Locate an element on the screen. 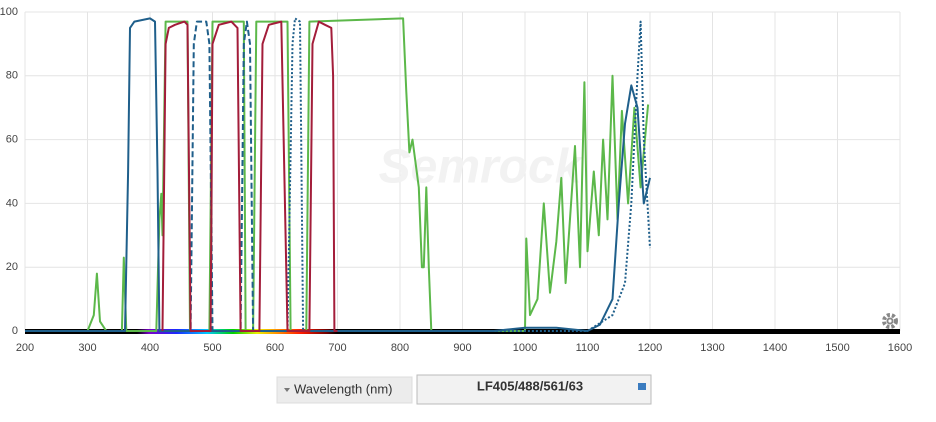 The image size is (936, 422). x-tick-label: 600 is located at coordinates (275, 348).